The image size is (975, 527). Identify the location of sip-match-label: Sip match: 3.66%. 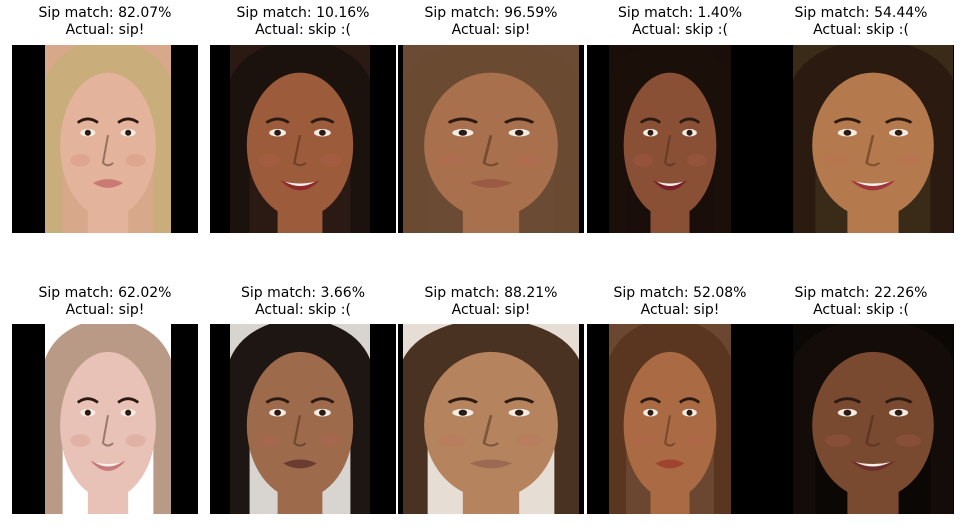
(303, 293).